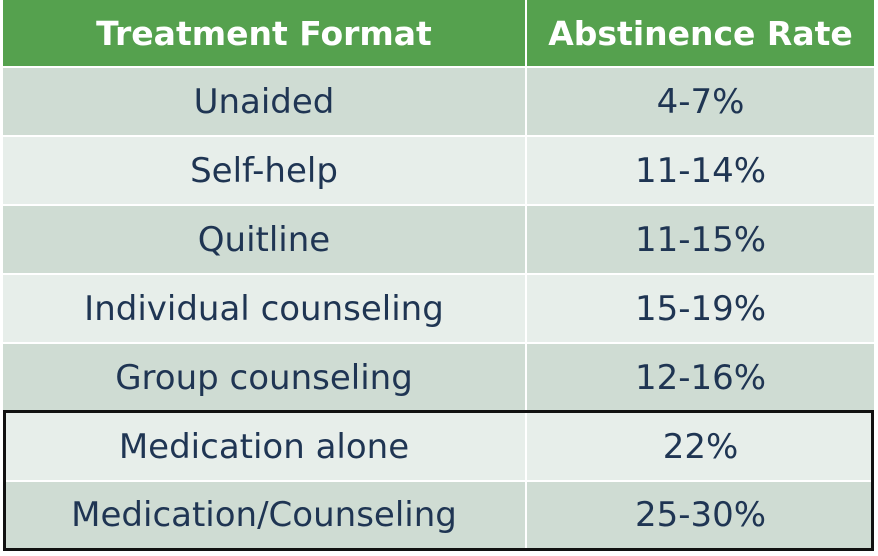  Describe the element at coordinates (264, 170) in the screenshot. I see `treatment-format-cell: Self-help` at that location.